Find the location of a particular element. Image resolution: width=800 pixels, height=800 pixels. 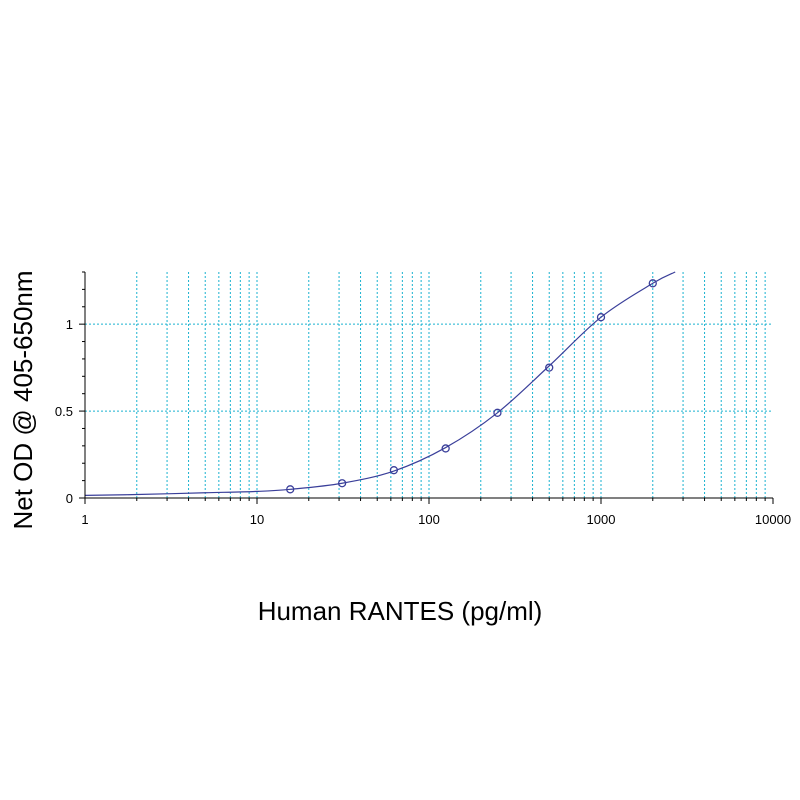

x-tick-label: 10 is located at coordinates (257, 519).